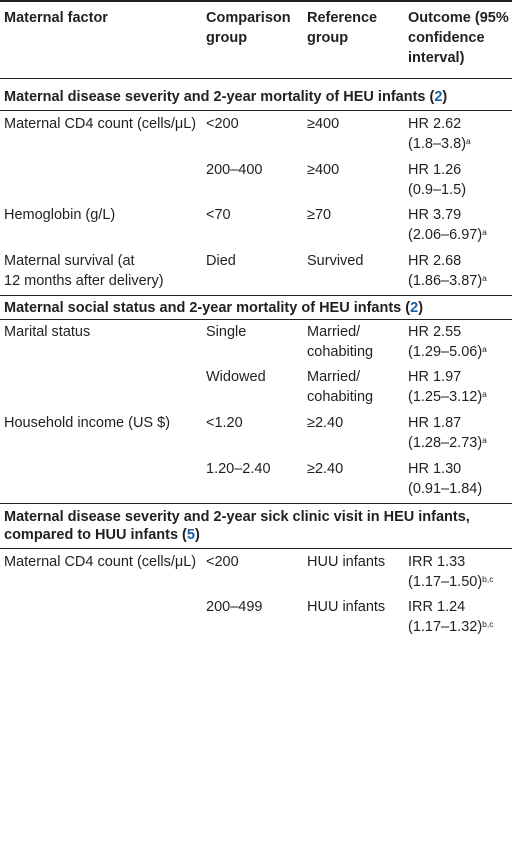 The height and width of the screenshot is (857, 512). I want to click on ci-cell: (0.9–1.5), so click(437, 190).